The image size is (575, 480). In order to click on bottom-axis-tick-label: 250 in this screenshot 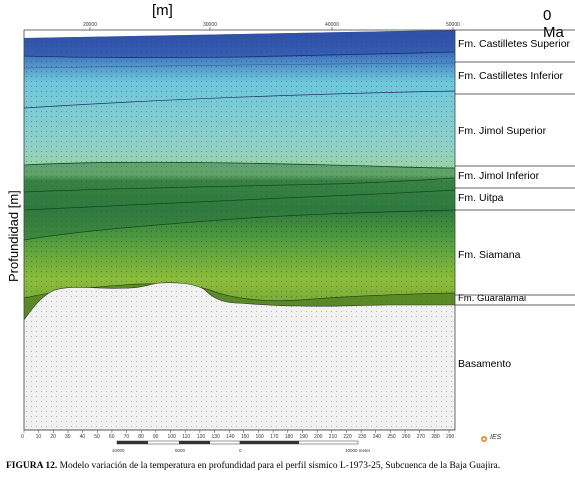, I will do `click(391, 437)`.